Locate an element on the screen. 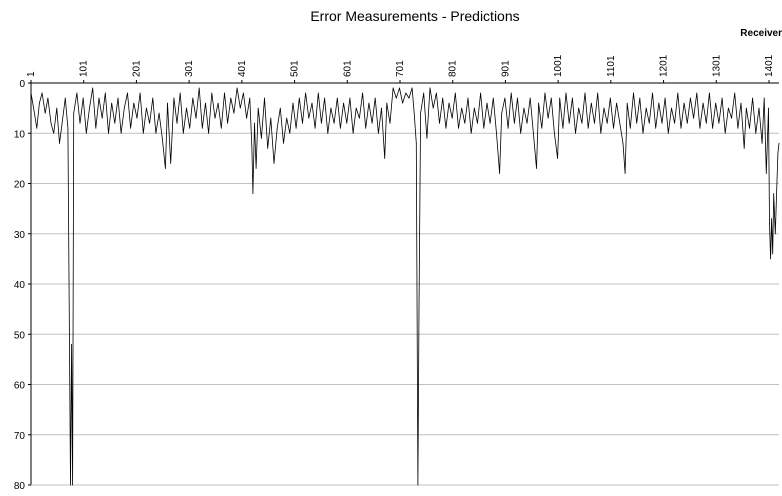  y-tick-label: 70 is located at coordinates (20, 436).